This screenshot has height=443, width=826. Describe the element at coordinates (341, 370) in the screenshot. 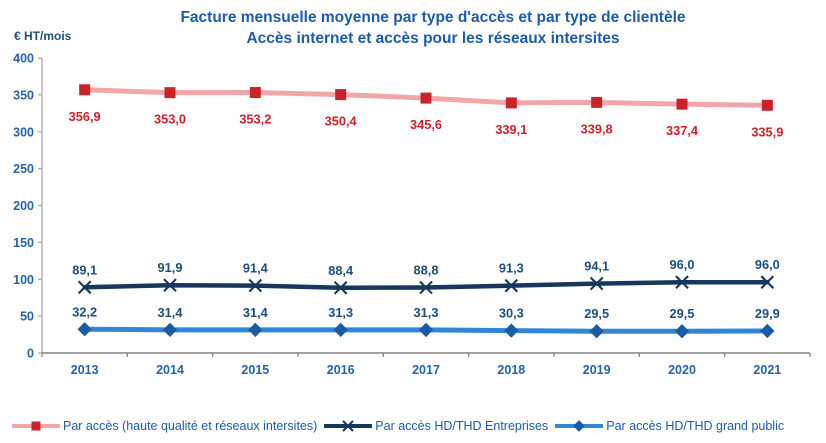

I see `x-tick-label: 2016` at that location.